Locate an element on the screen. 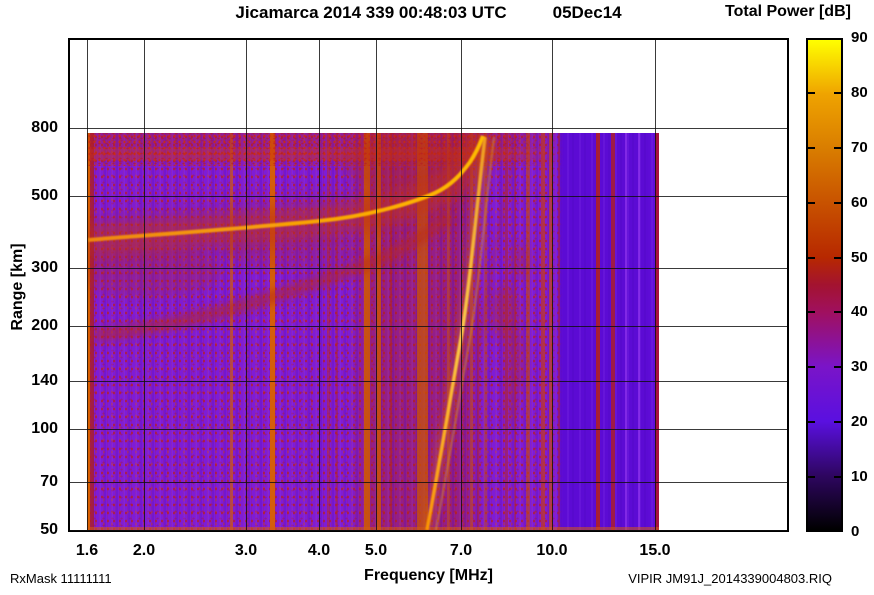 This screenshot has width=874, height=595. y-tick-label: 70 is located at coordinates (49, 481).